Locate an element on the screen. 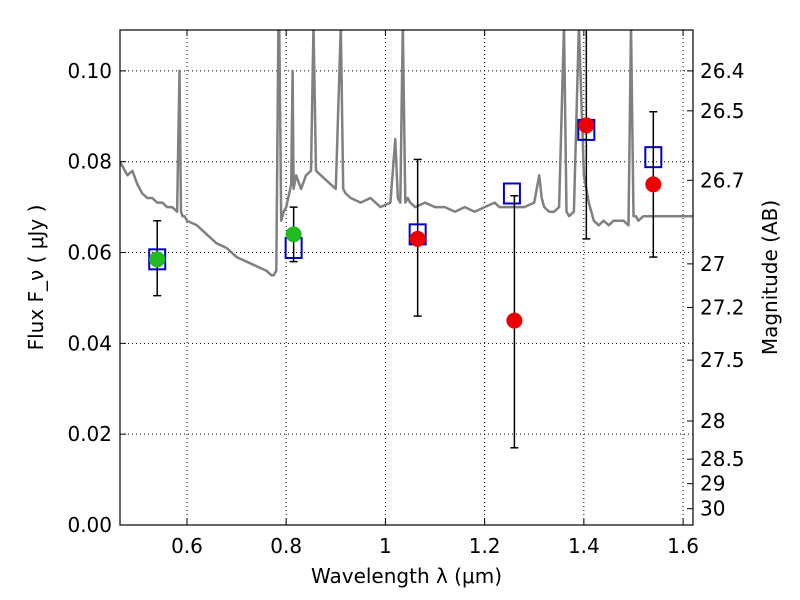 The height and width of the screenshot is (600, 800). right-tick-label: 27 is located at coordinates (712, 264).